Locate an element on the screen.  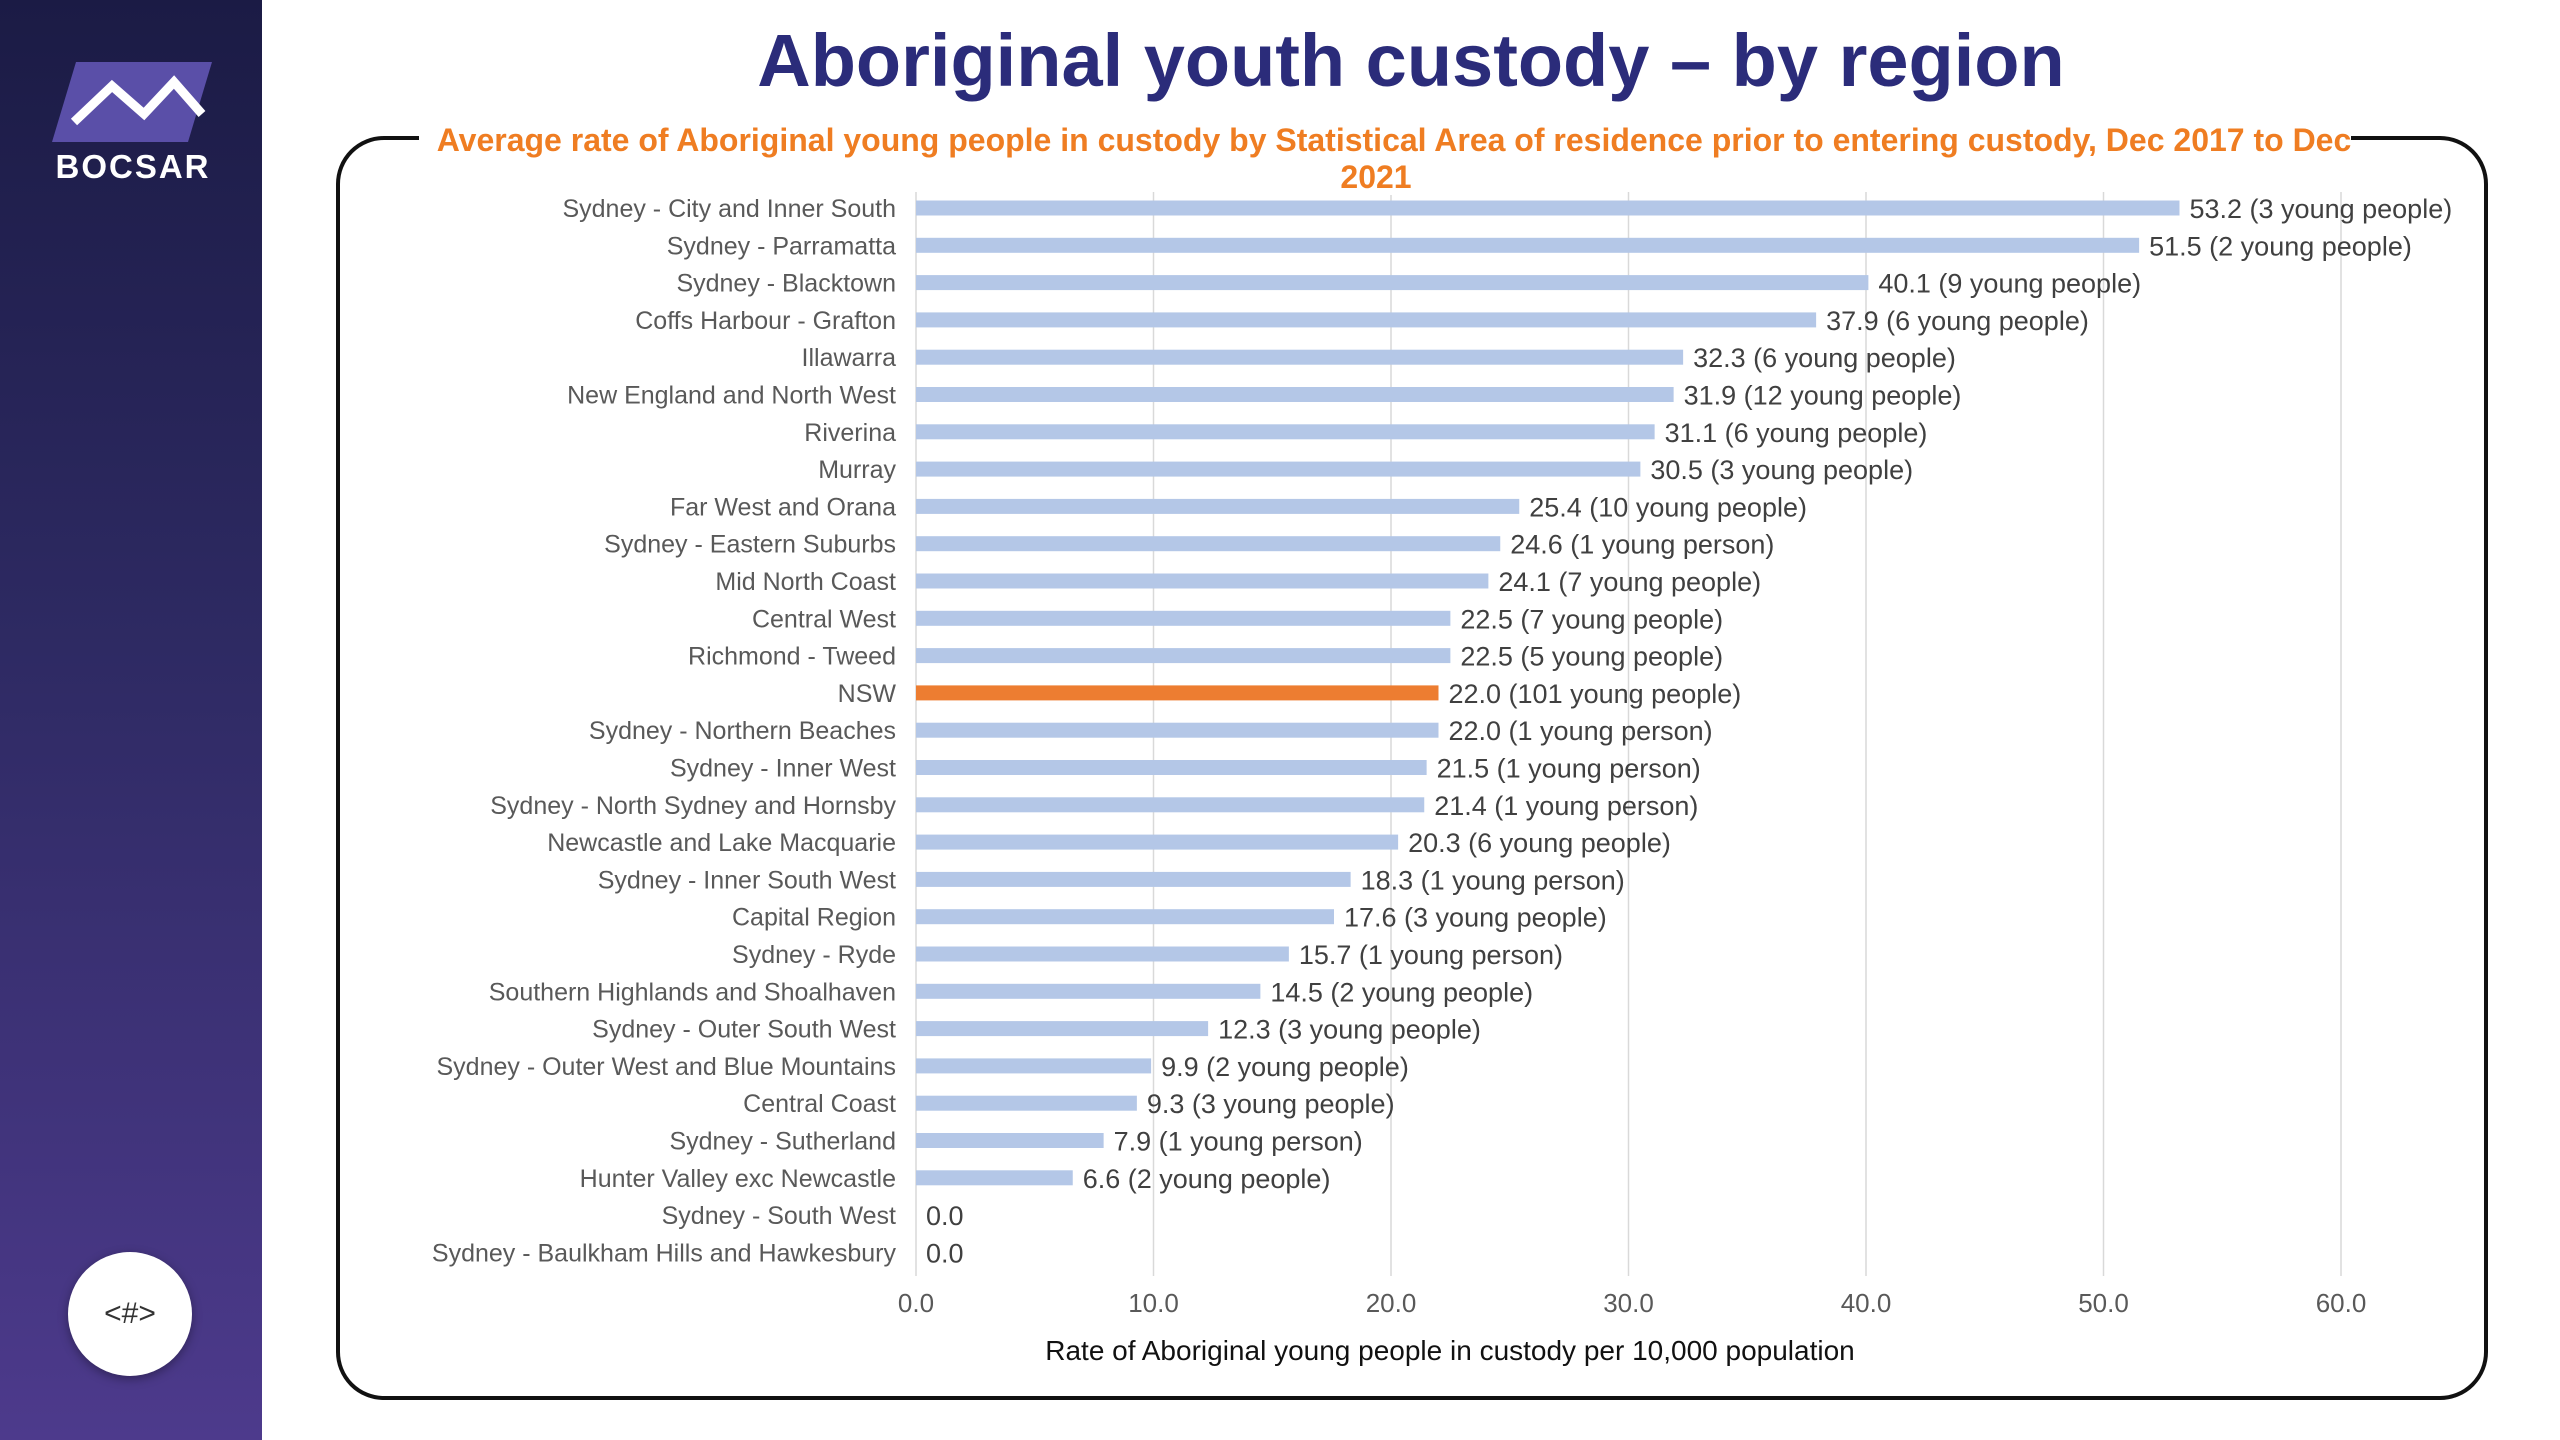
x-tick-label: 30.0 is located at coordinates (1628, 1303).